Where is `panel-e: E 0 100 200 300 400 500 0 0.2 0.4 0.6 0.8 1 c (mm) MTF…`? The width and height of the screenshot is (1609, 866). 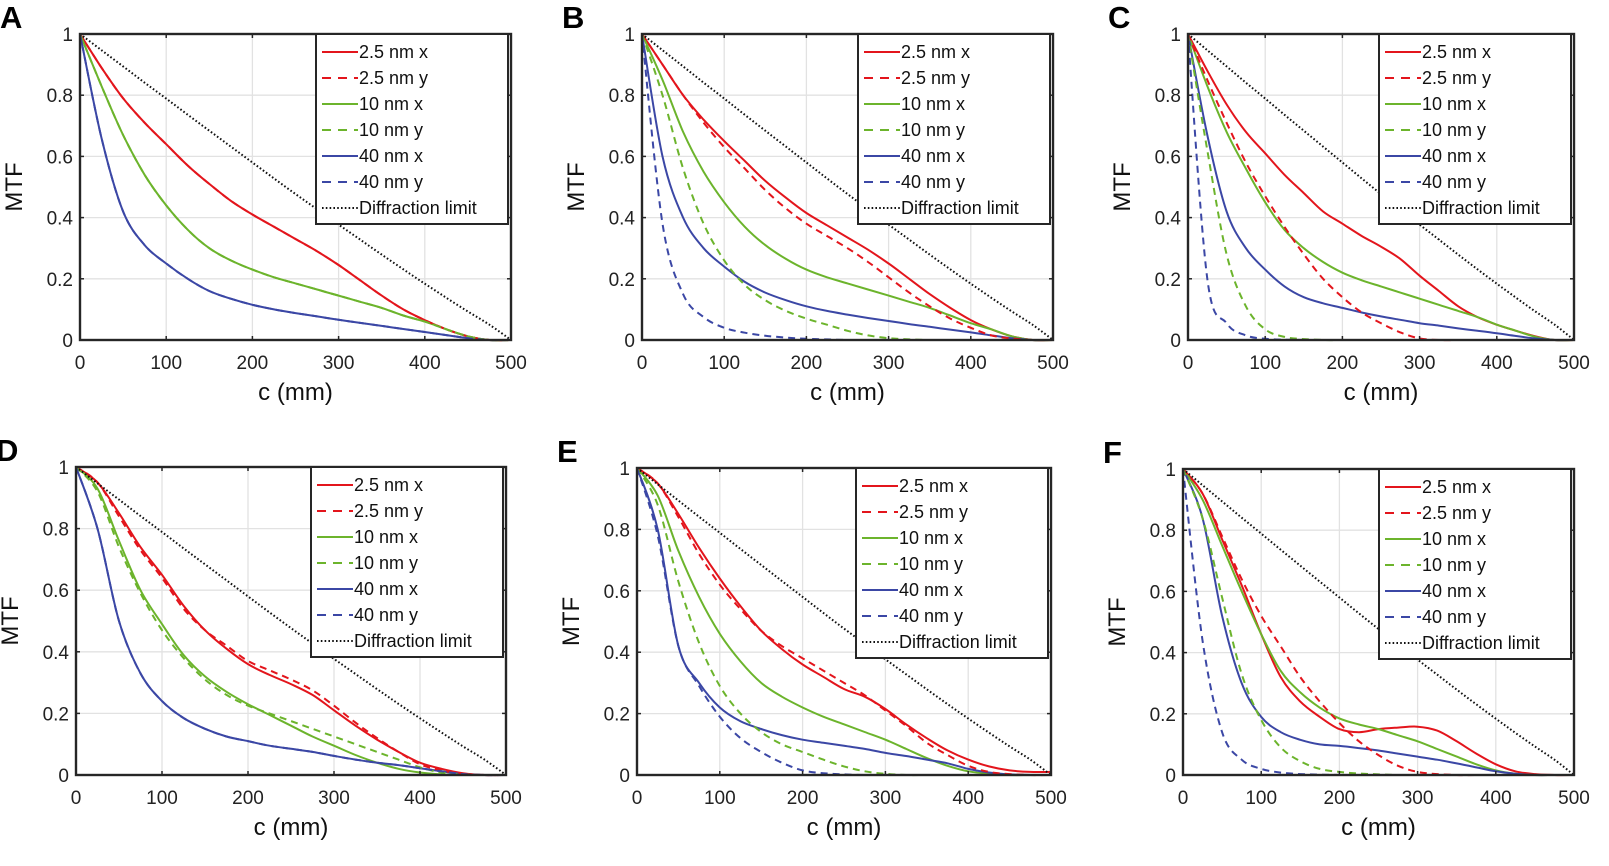 panel-e: E 0 100 200 300 400 500 0 0.2 0.4 0.6 0.8 1 c (mm) MTF… is located at coordinates (812, 637).